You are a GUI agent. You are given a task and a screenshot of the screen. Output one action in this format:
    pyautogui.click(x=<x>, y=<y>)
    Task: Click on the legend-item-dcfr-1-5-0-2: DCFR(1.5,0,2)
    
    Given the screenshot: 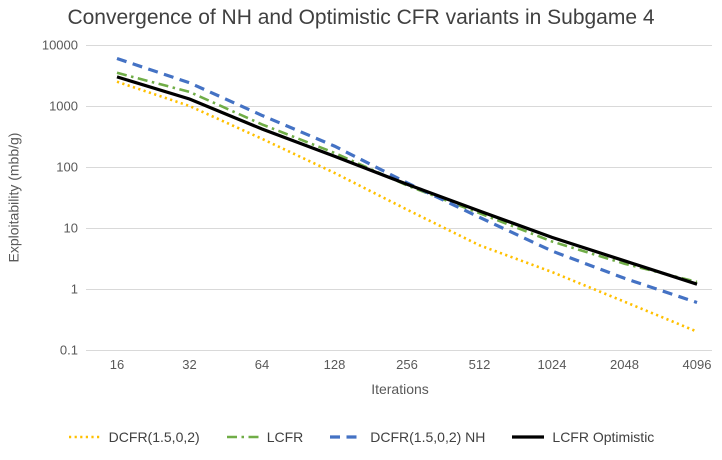 What is the action you would take?
    pyautogui.click(x=134, y=437)
    